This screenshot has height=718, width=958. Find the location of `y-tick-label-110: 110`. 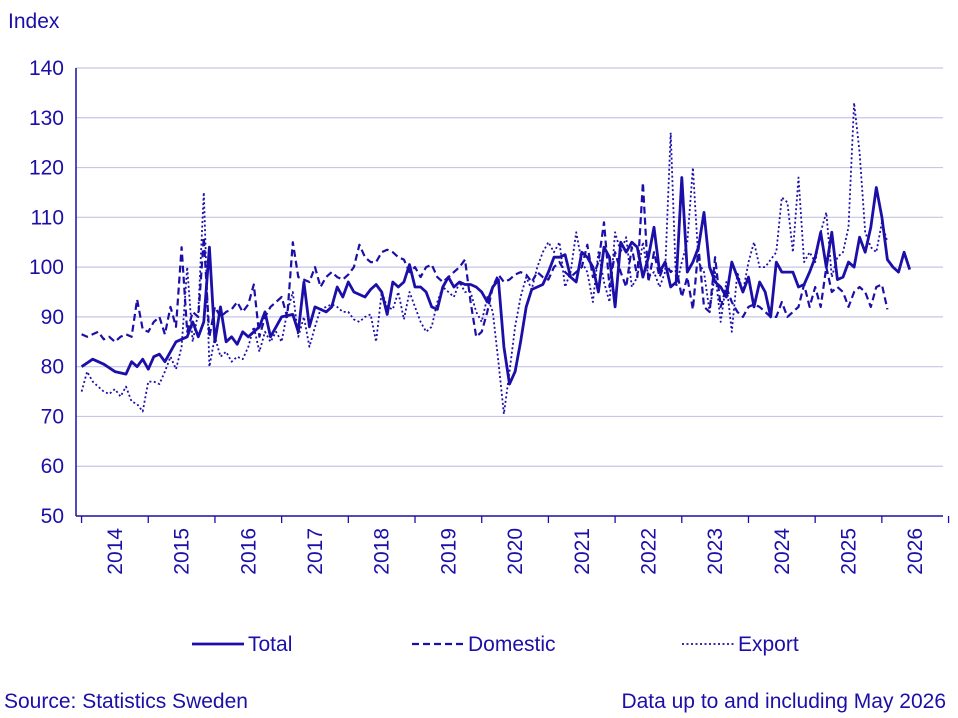

y-tick-label-110: 110 is located at coordinates (47, 217).